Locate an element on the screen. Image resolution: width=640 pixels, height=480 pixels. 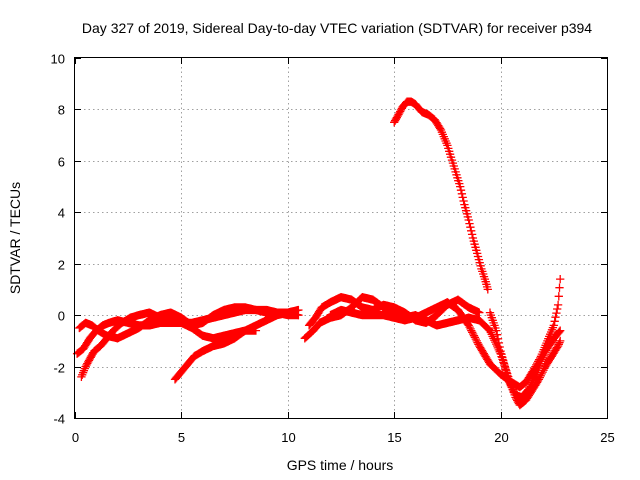
y-tick-label: 4 is located at coordinates (61, 213).